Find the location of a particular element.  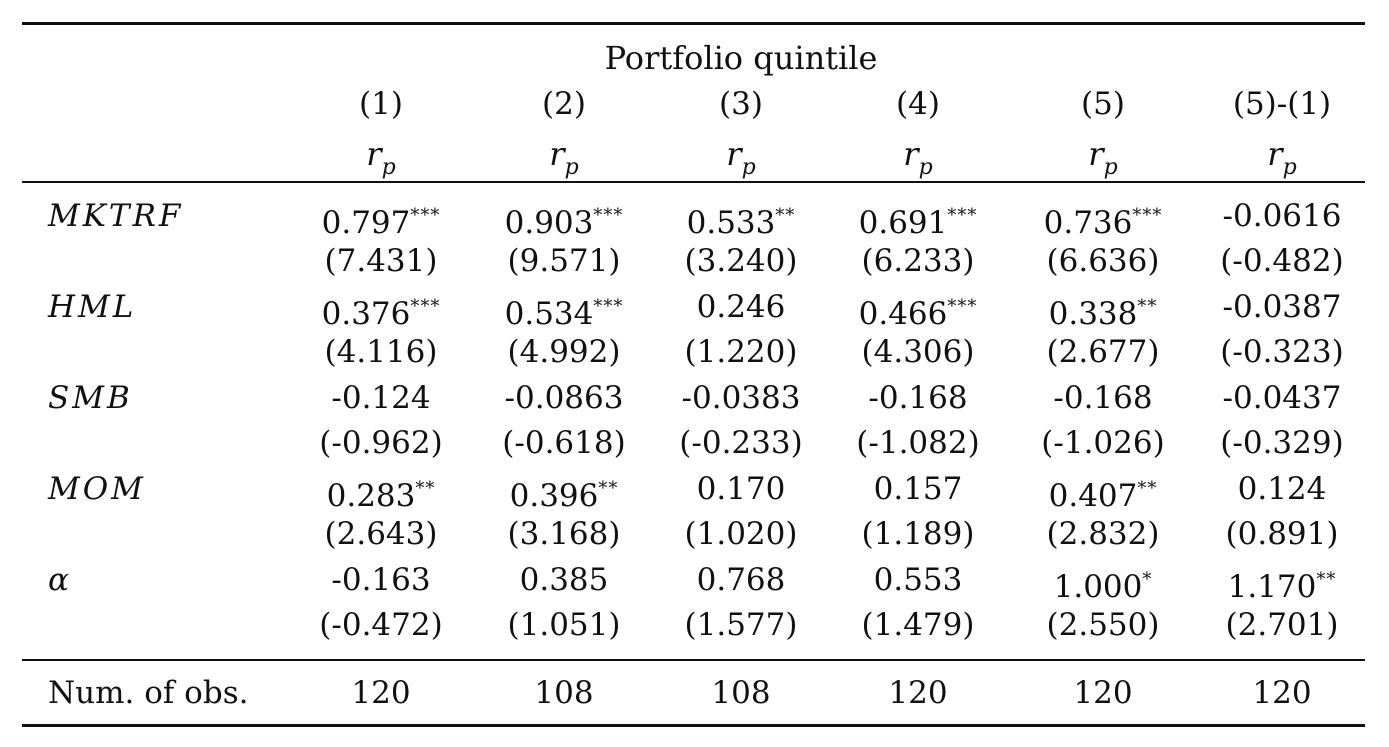

tstat-cell: (-1.082) is located at coordinates (918, 443).